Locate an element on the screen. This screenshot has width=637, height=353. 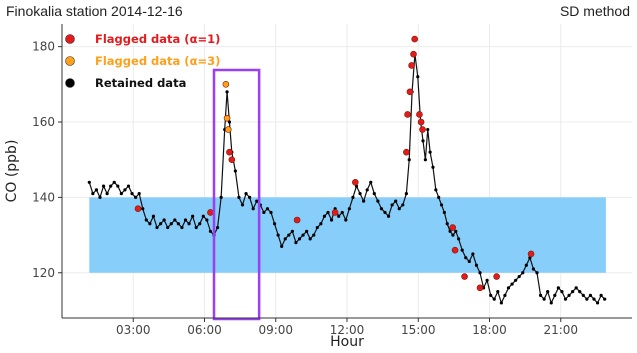
x-axis-label: Hour is located at coordinates (347, 342).